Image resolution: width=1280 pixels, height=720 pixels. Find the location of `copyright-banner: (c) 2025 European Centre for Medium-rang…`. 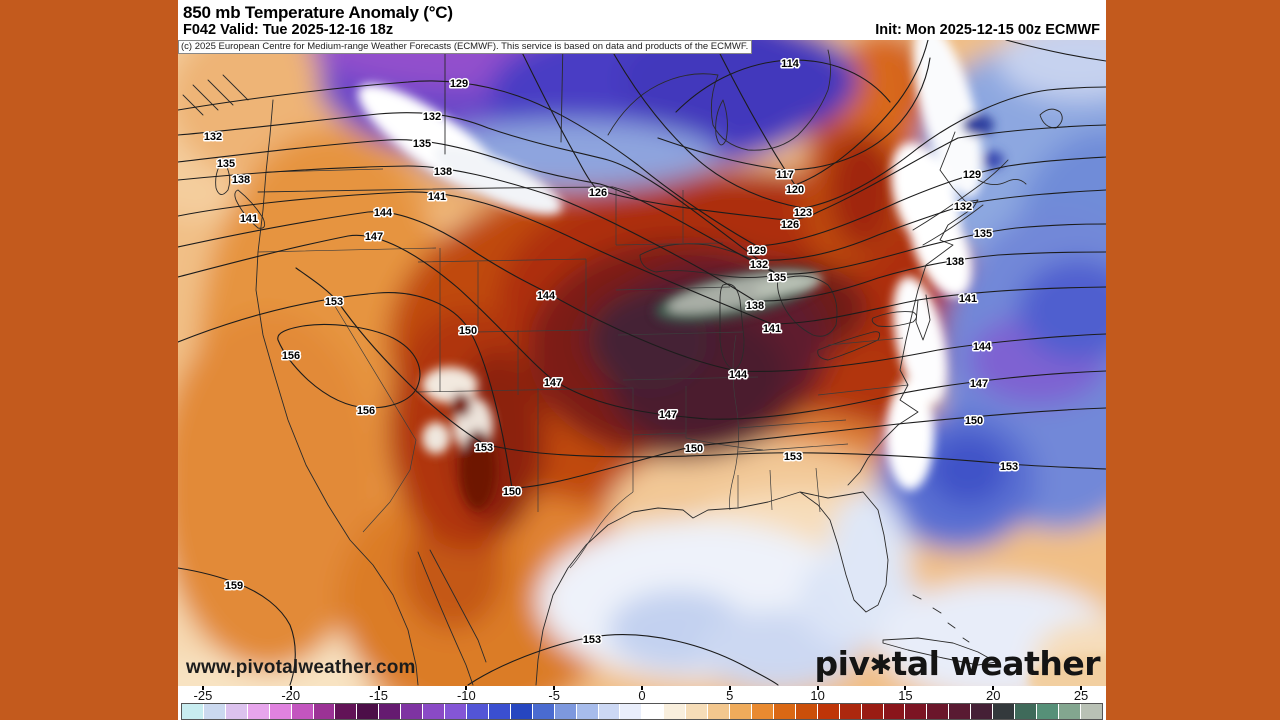

copyright-banner: (c) 2025 European Centre for Medium-rang… is located at coordinates (465, 47).